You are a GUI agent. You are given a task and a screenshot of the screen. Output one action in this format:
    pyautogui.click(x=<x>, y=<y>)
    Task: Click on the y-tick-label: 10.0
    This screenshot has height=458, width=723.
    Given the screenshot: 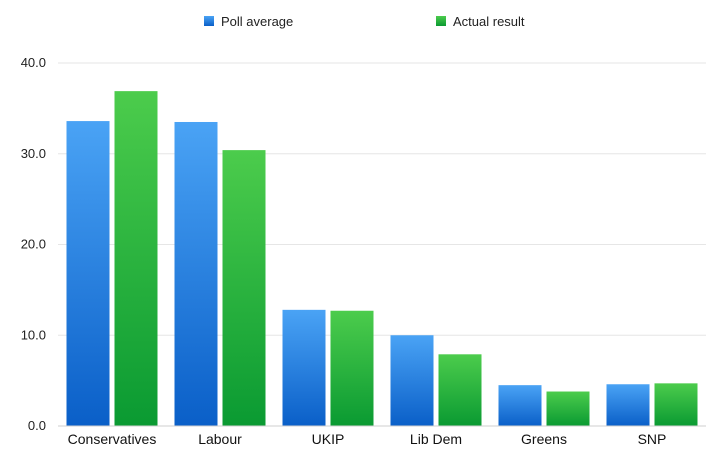 What is the action you would take?
    pyautogui.click(x=33, y=334)
    